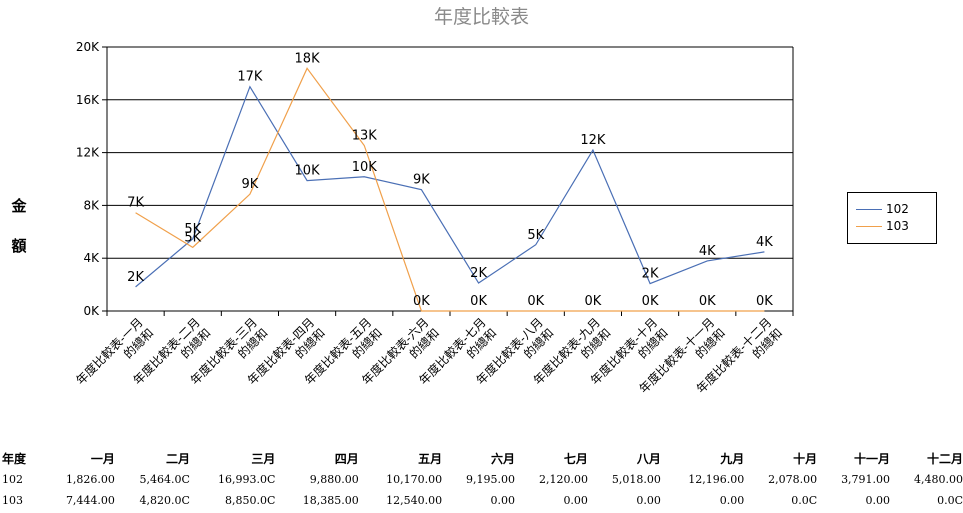 This screenshot has height=513, width=963. Describe the element at coordinates (164, 479) in the screenshot. I see `table-cell: 5,464.0C` at that location.